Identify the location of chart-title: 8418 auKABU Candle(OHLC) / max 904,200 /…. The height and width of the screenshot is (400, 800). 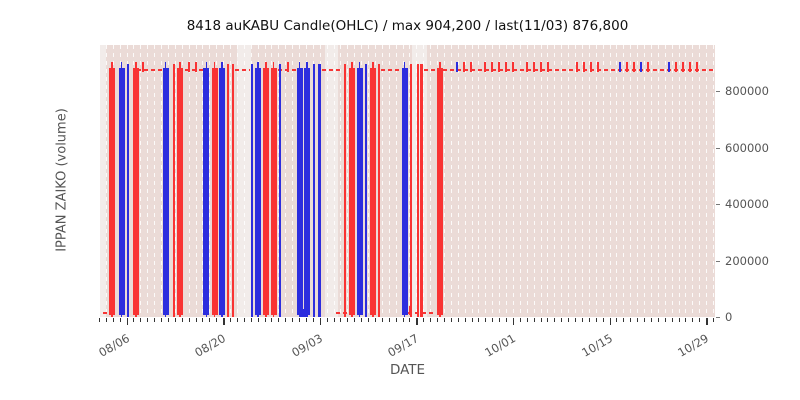
(407, 26).